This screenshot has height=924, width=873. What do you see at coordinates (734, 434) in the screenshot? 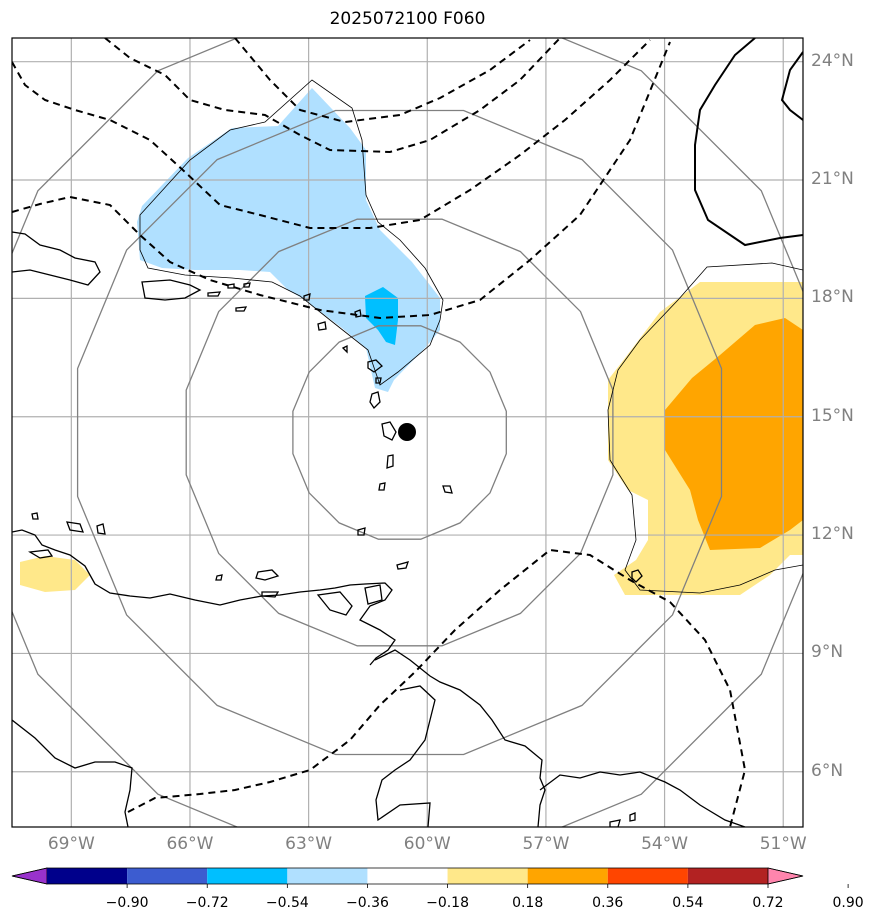
I see `positive-anomaly-region-mid-east` at bounding box center [734, 434].